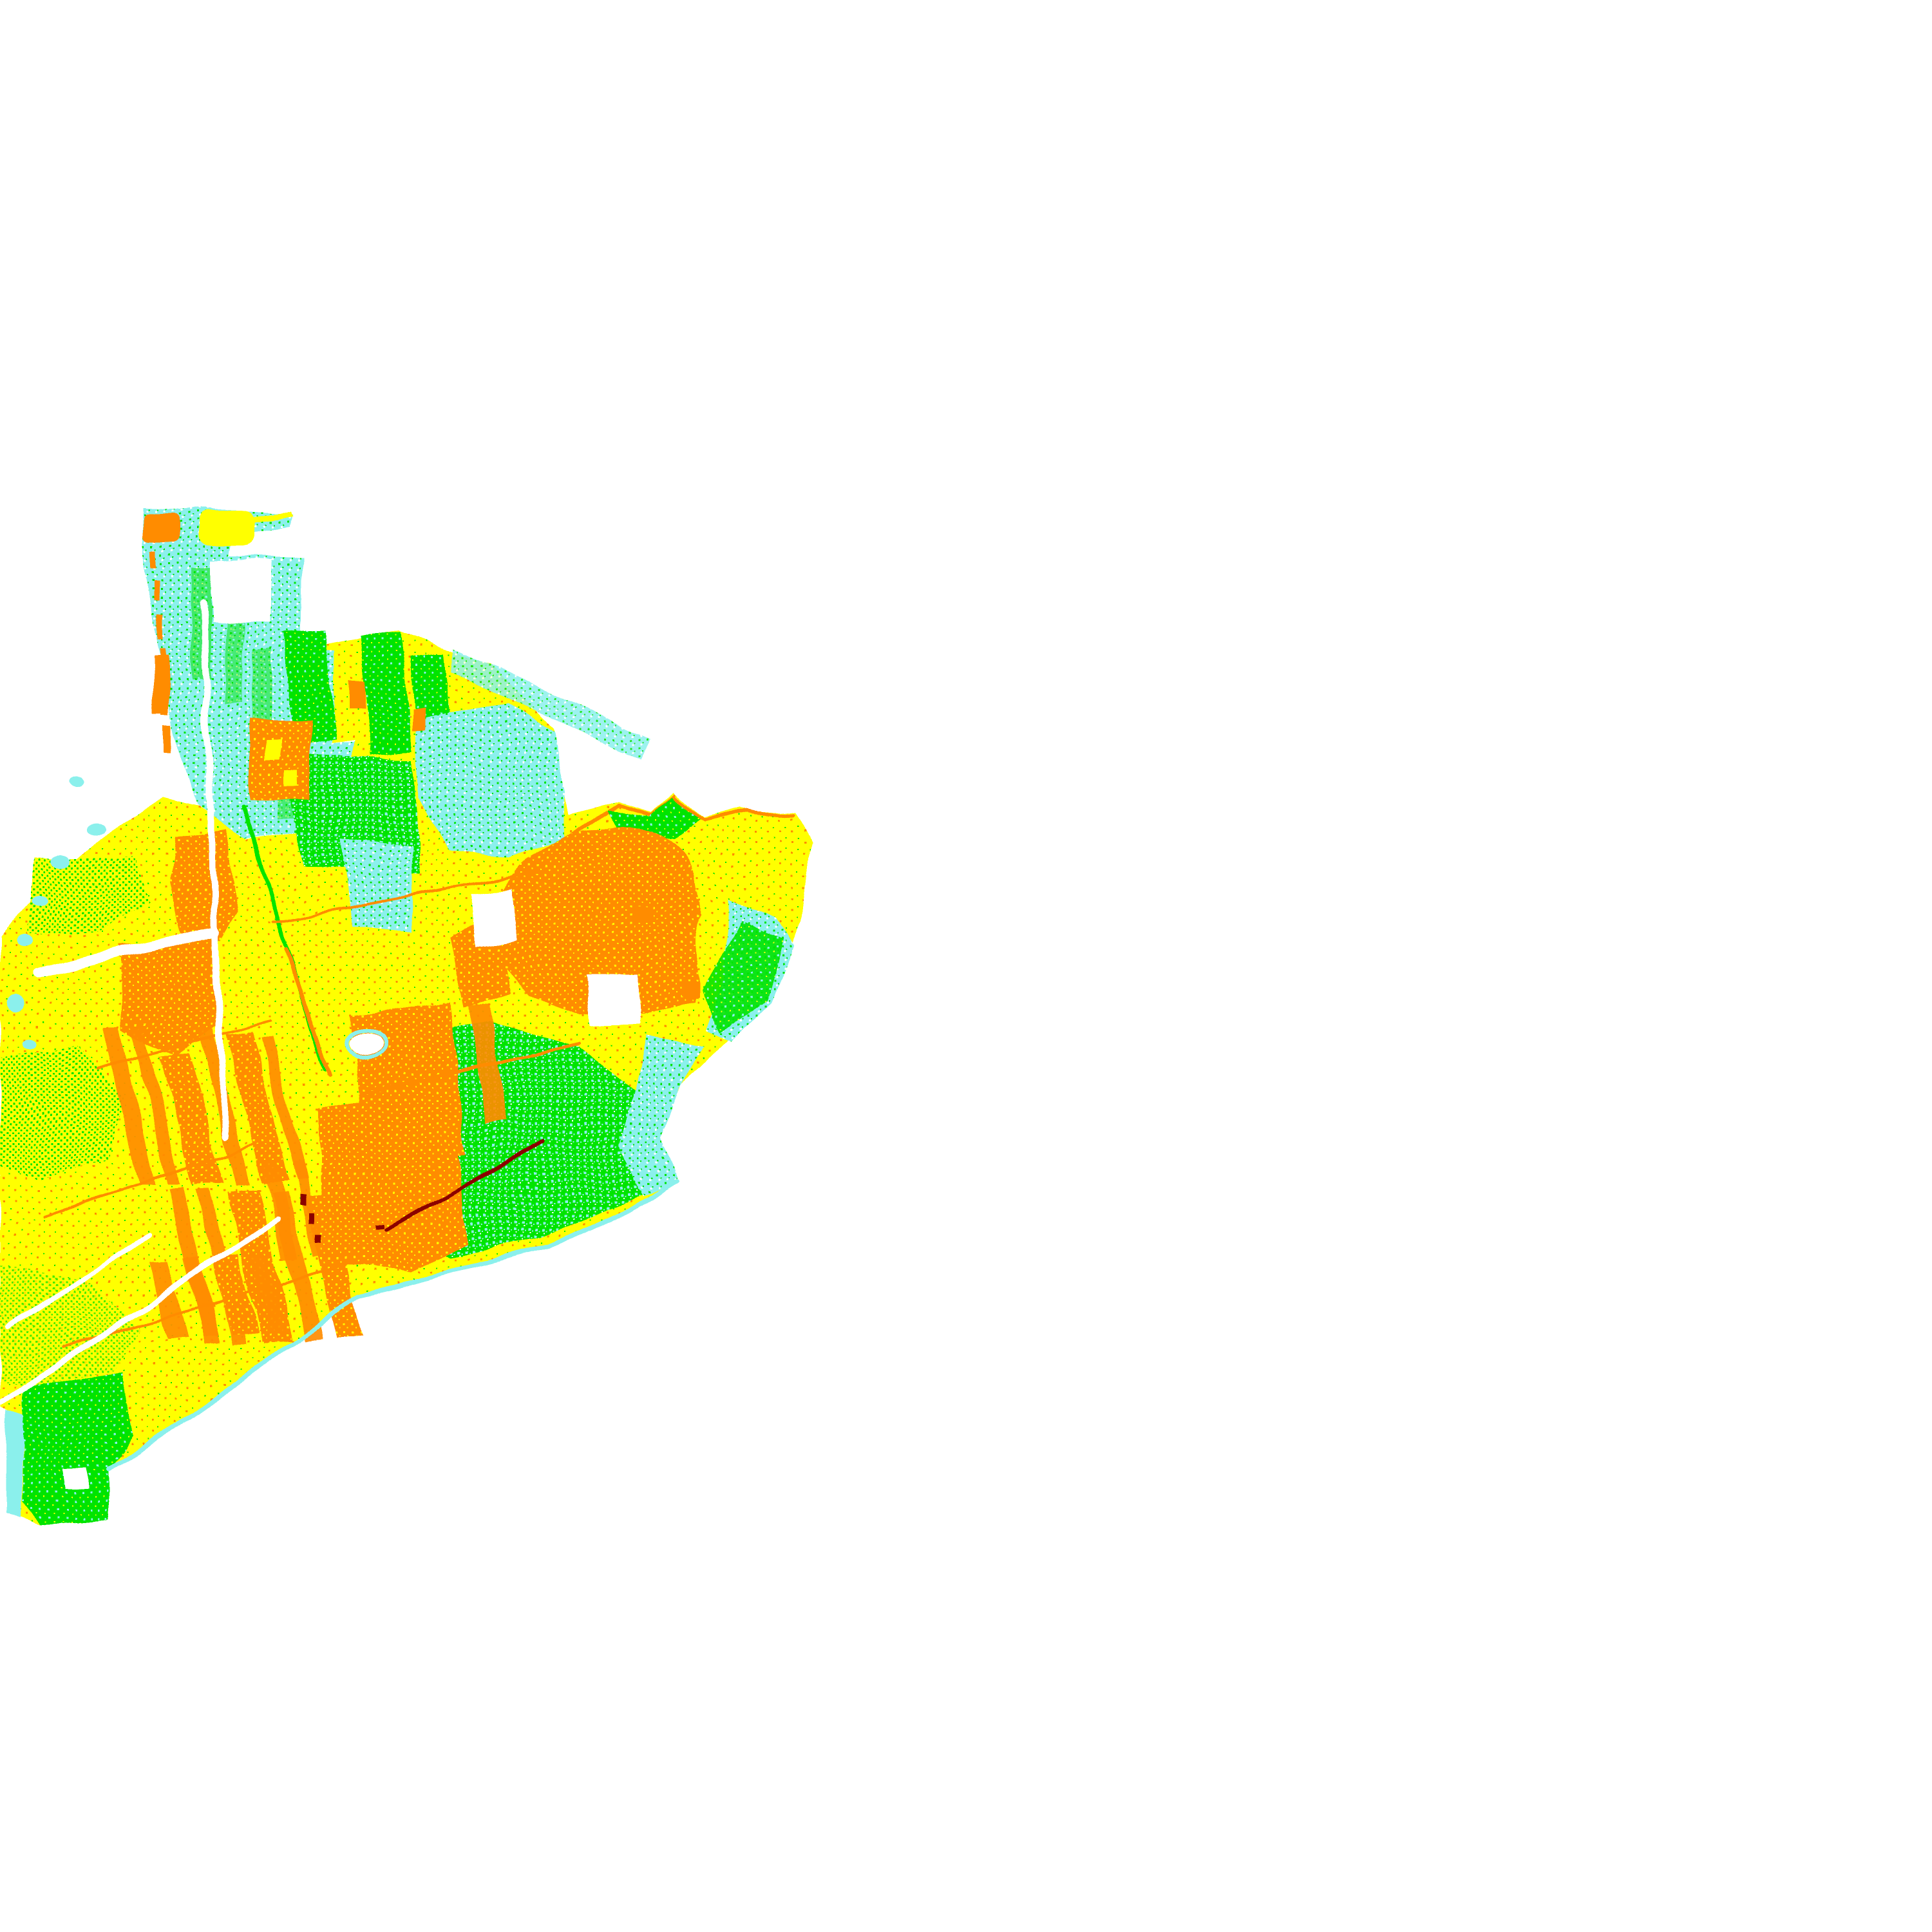 The image size is (1932, 1932). I want to click on bush-cyan-area, so click(662, 1117).